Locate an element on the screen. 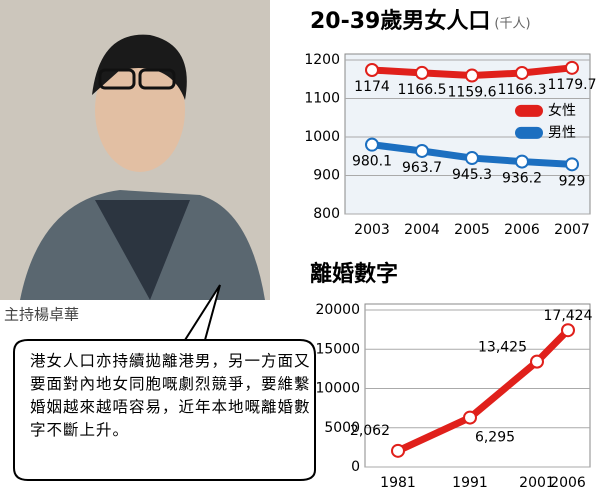 This screenshot has width=600, height=497. y-tick-label: 900 is located at coordinates (326, 176).